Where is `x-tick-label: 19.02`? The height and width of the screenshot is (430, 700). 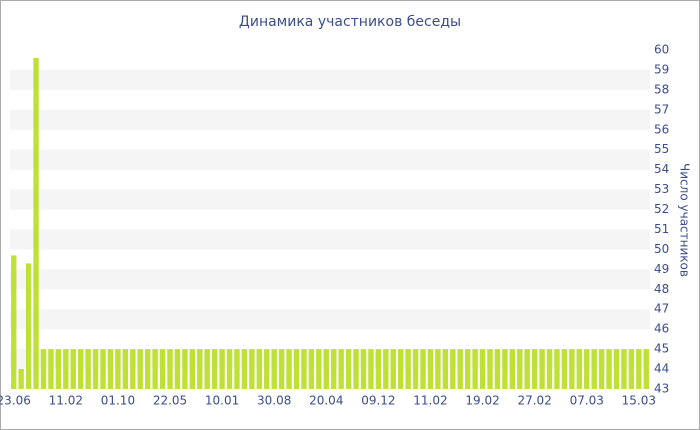
x-tick-label: 19.02 is located at coordinates (482, 401).